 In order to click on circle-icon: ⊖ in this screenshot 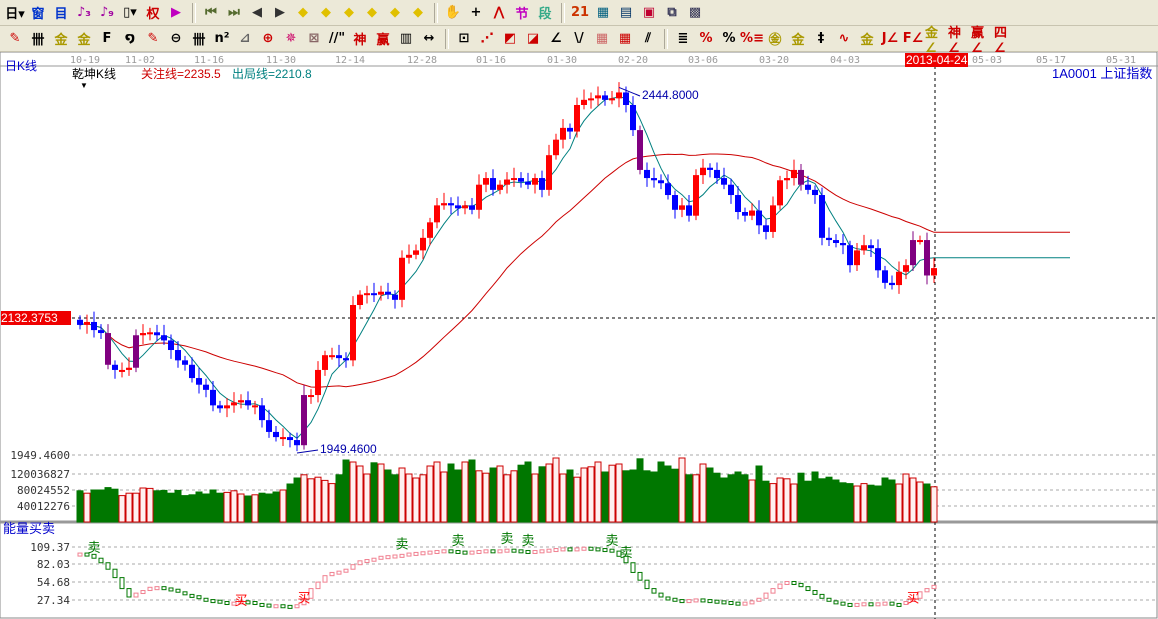, I will do `click(176, 38)`.